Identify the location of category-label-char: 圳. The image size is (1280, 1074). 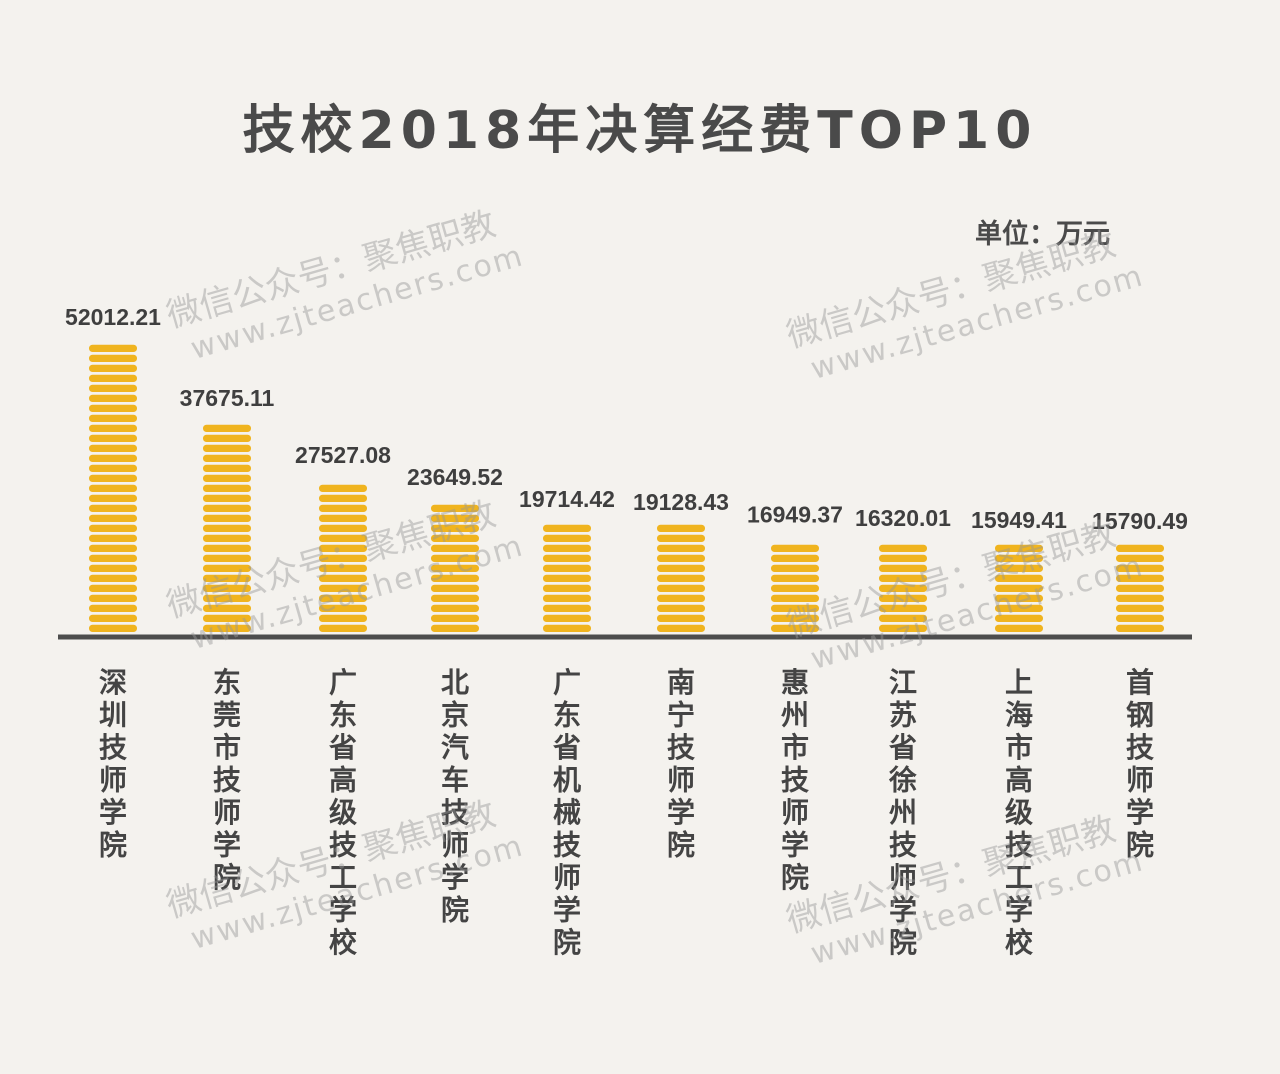
(113, 715).